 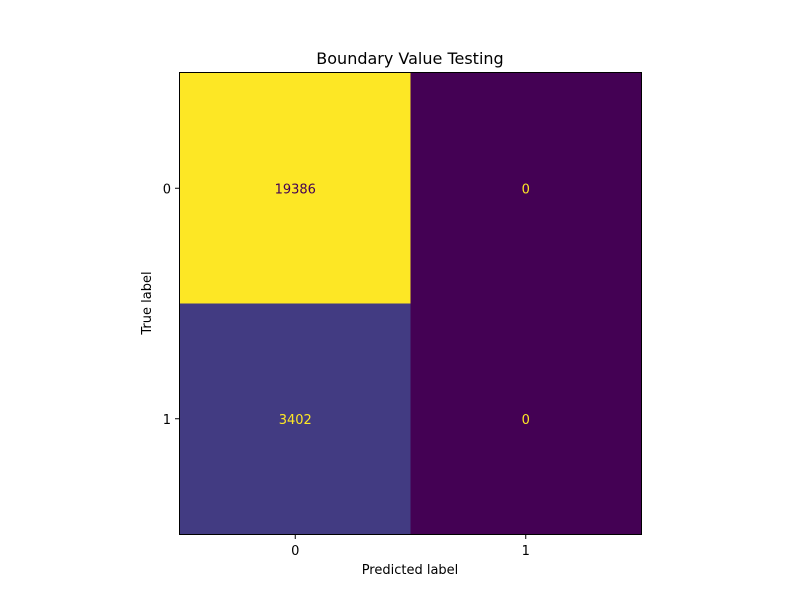 I want to click on heatmap-cell-labels: 19386 0 3402 0, so click(x=402, y=305).